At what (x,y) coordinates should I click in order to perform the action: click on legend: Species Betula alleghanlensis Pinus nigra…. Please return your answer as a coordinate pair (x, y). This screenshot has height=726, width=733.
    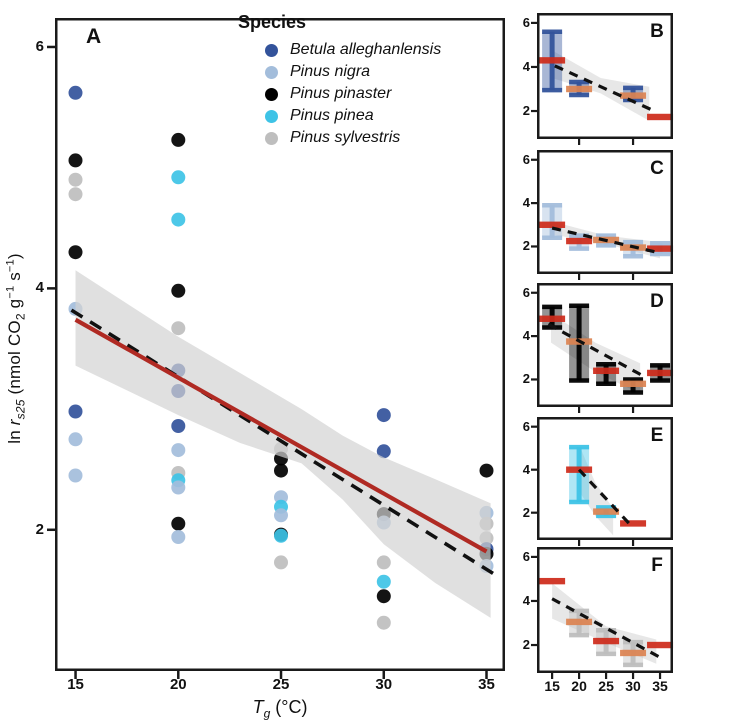
    Looking at the image, I should click on (369, 80).